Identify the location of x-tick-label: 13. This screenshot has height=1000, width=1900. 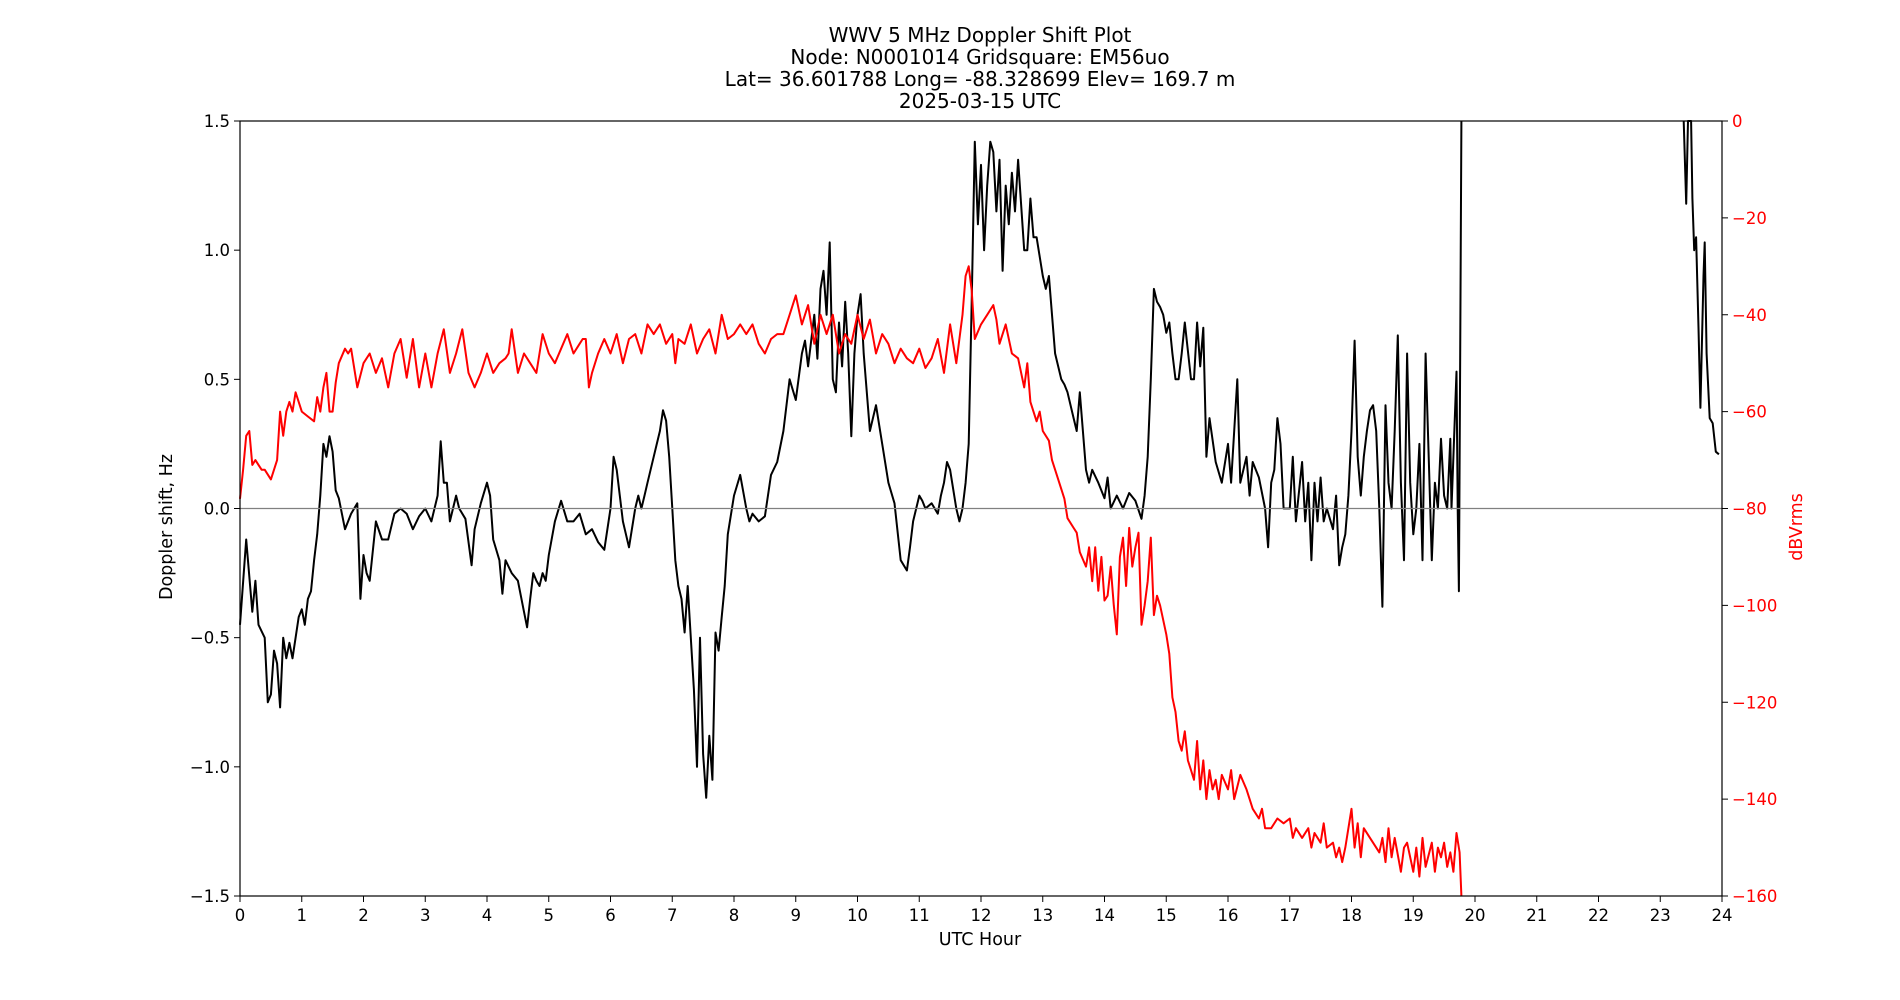
(1042, 915).